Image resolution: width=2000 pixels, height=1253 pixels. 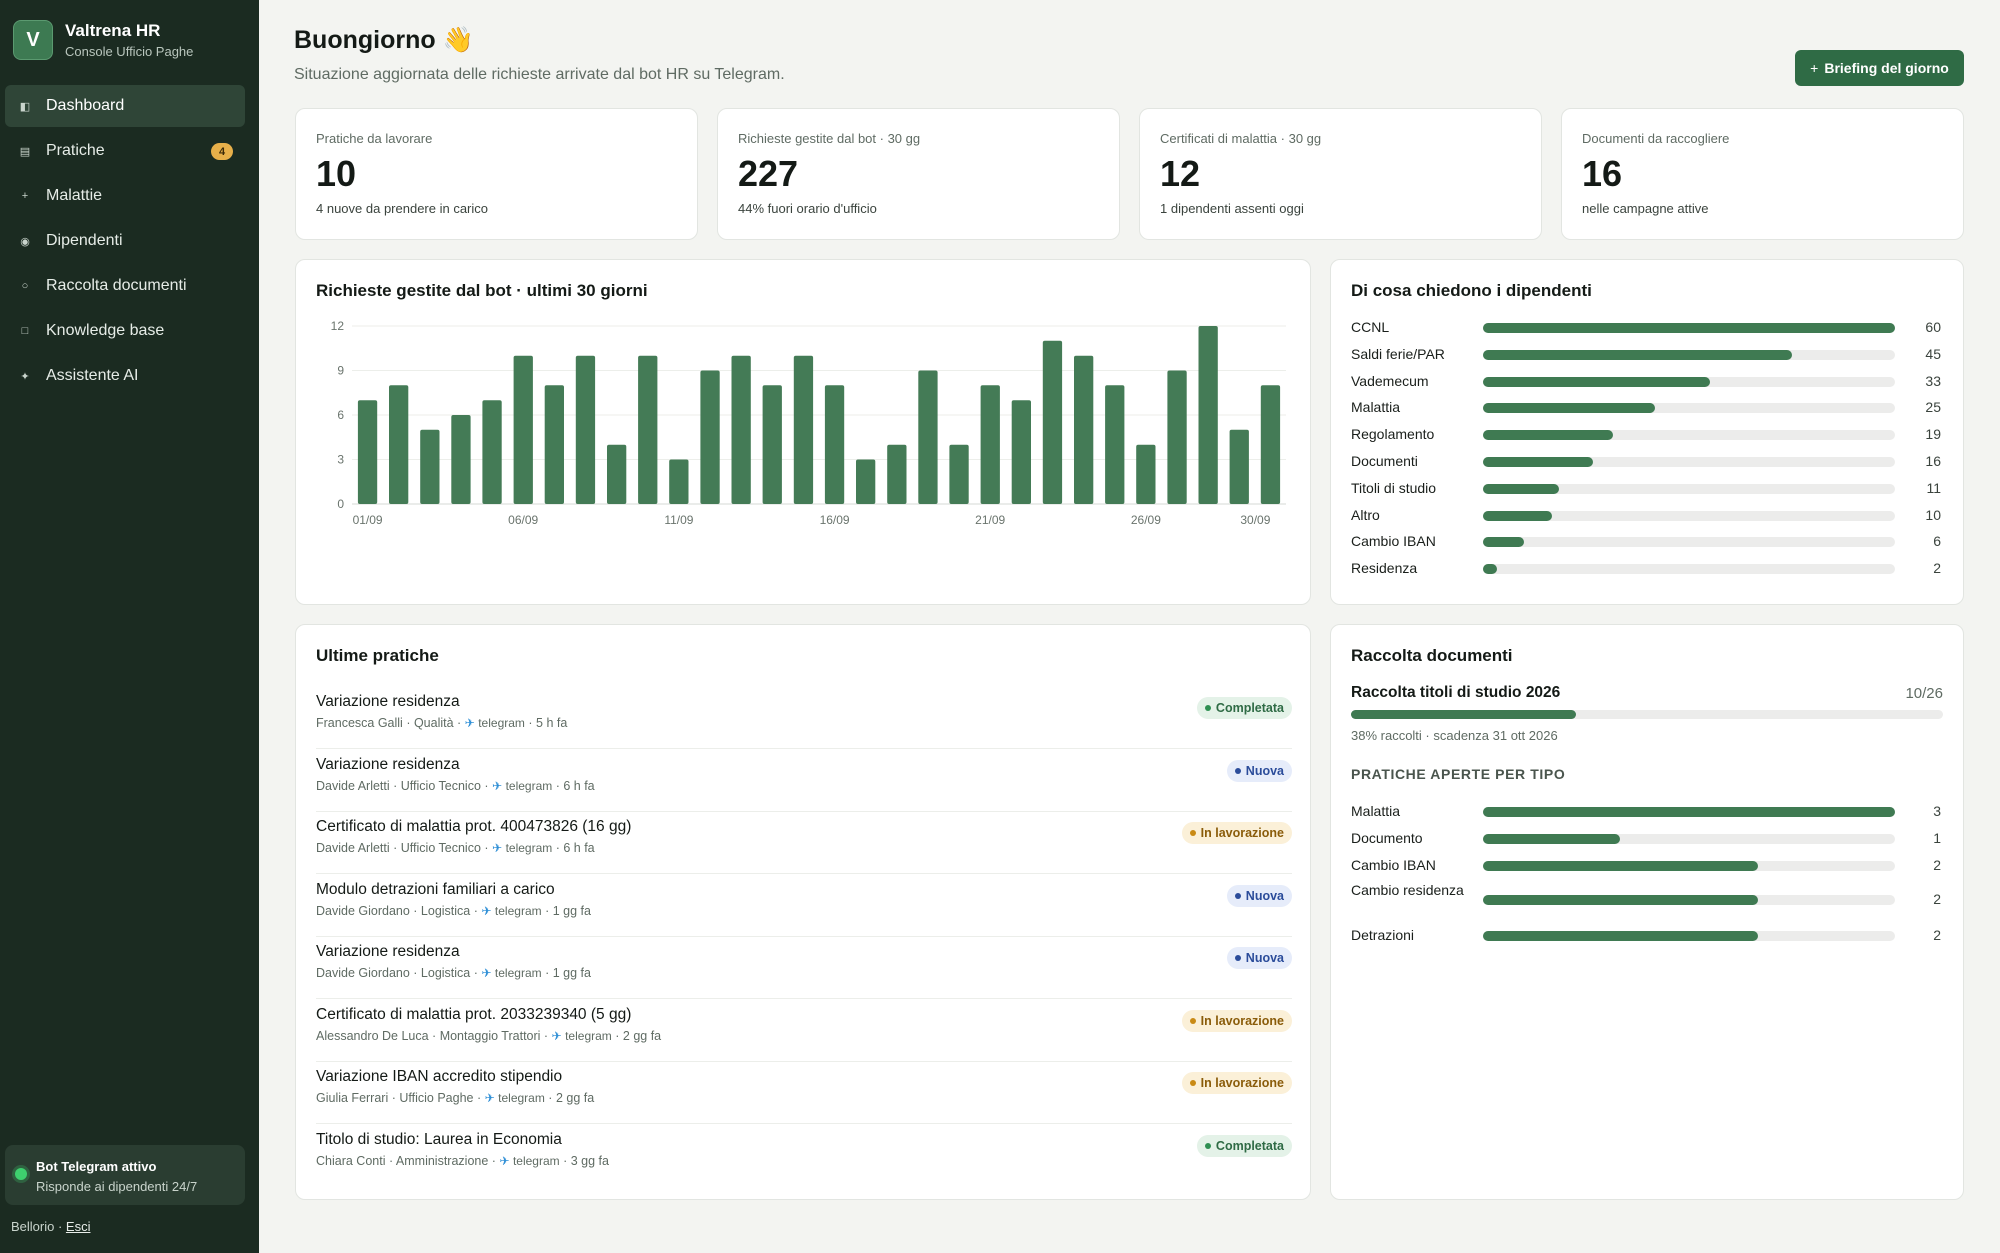 What do you see at coordinates (1146, 520) in the screenshot?
I see `x-tick-label: 26/09` at bounding box center [1146, 520].